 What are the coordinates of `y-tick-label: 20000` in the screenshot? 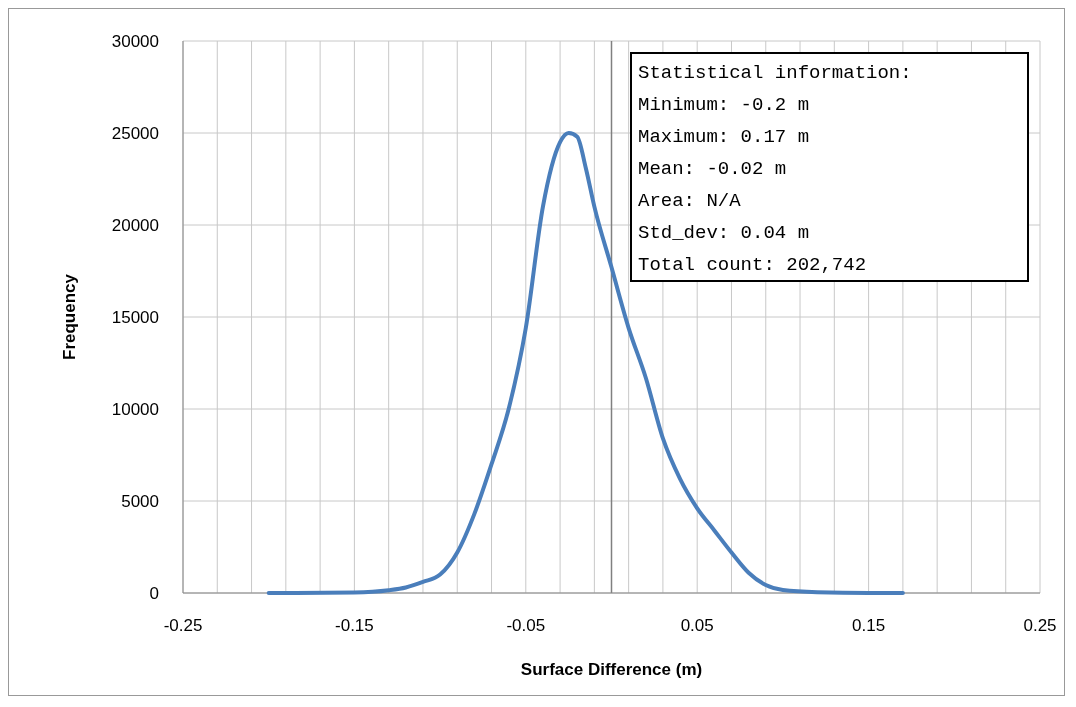 It's located at (135, 225).